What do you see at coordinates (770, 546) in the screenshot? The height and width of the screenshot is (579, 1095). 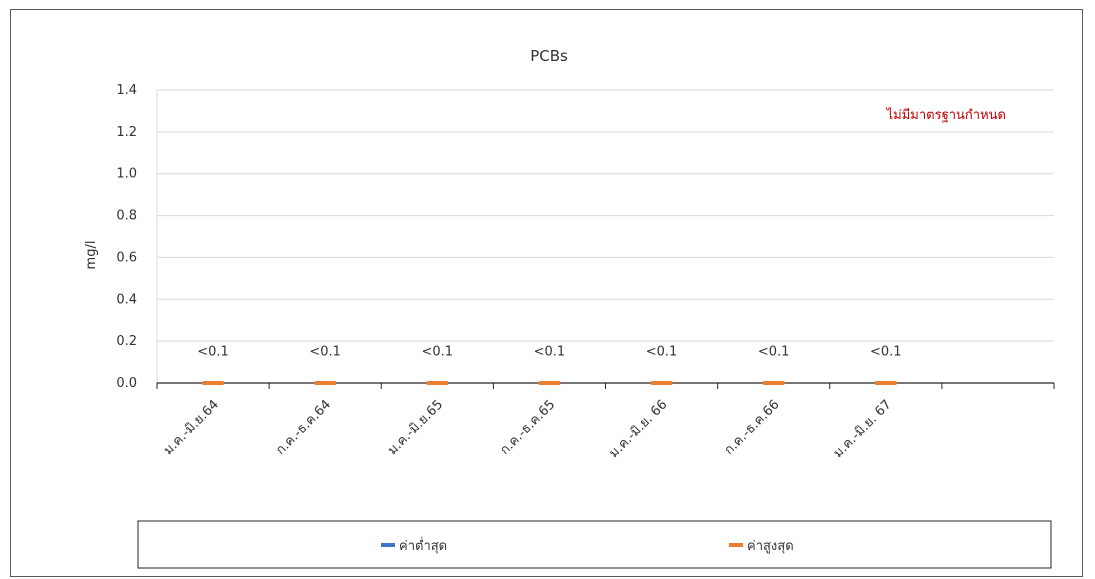 I see `legend-label: ค่าสูงสุด` at bounding box center [770, 546].